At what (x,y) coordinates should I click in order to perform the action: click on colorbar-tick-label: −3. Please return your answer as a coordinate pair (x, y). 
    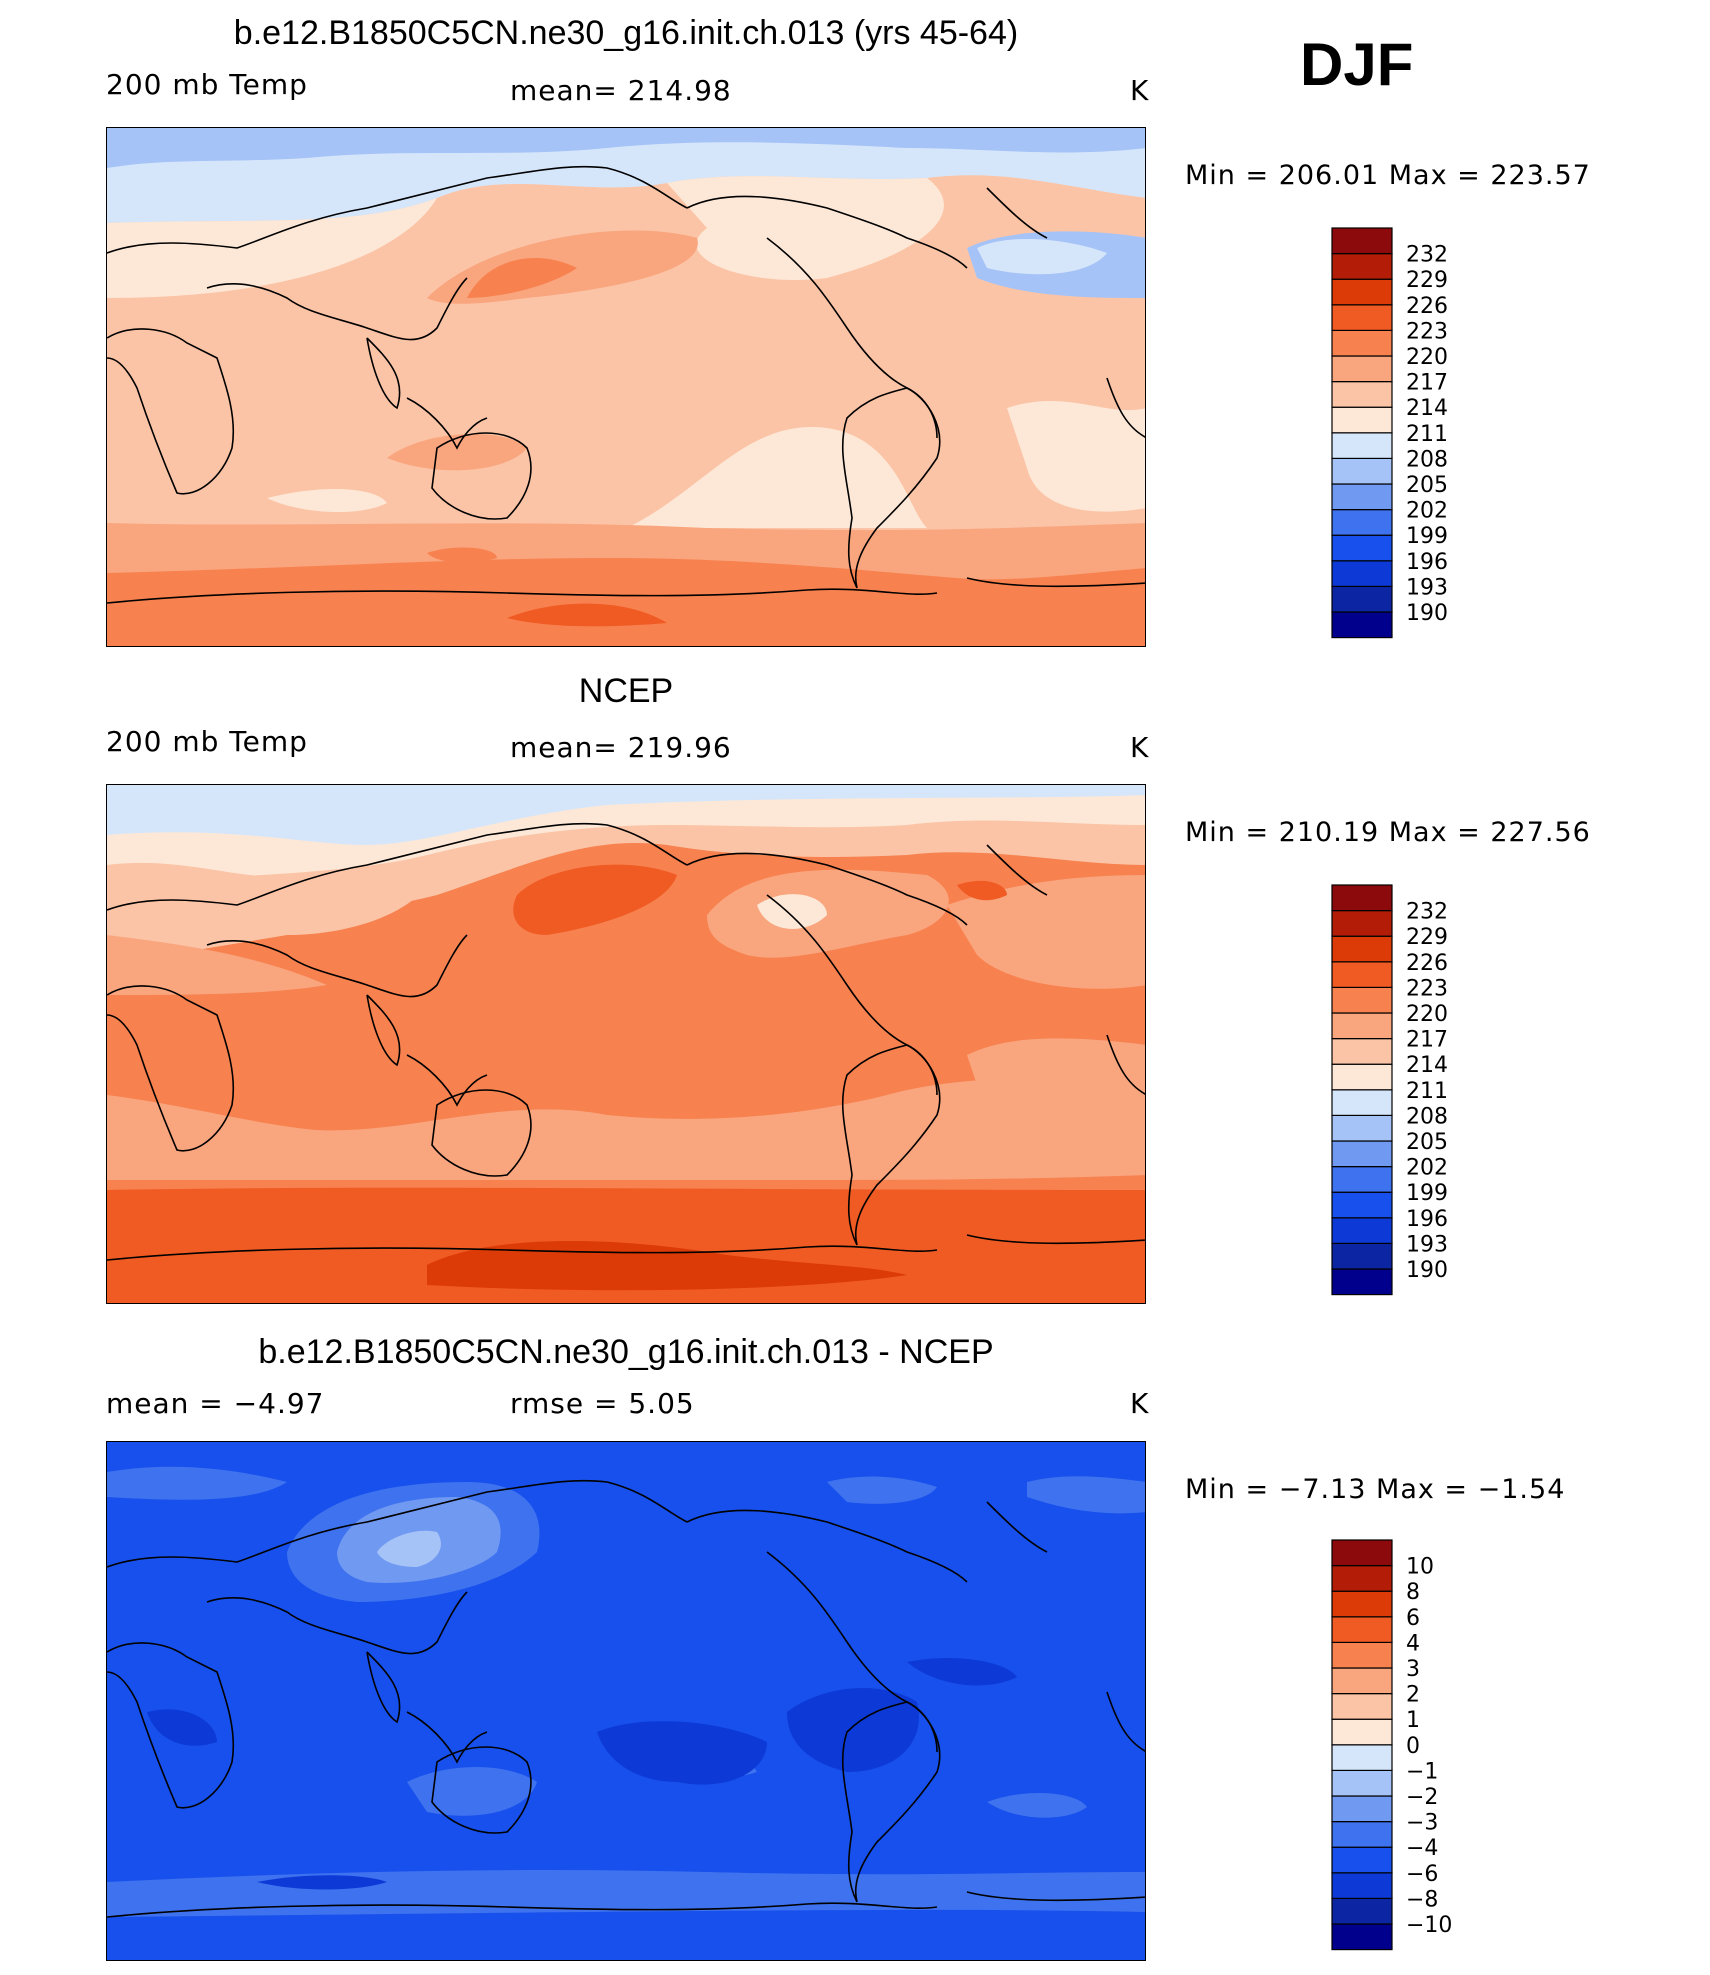
    Looking at the image, I should click on (1422, 1823).